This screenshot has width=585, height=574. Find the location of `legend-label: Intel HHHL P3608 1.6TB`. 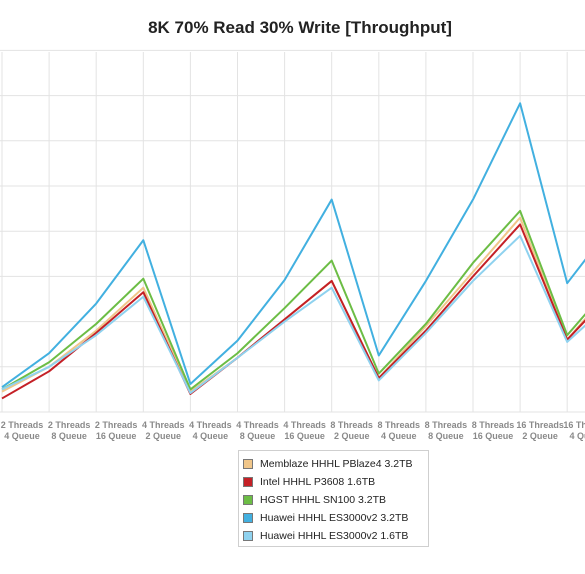

legend-label: Intel HHHL P3608 1.6TB is located at coordinates (318, 482).